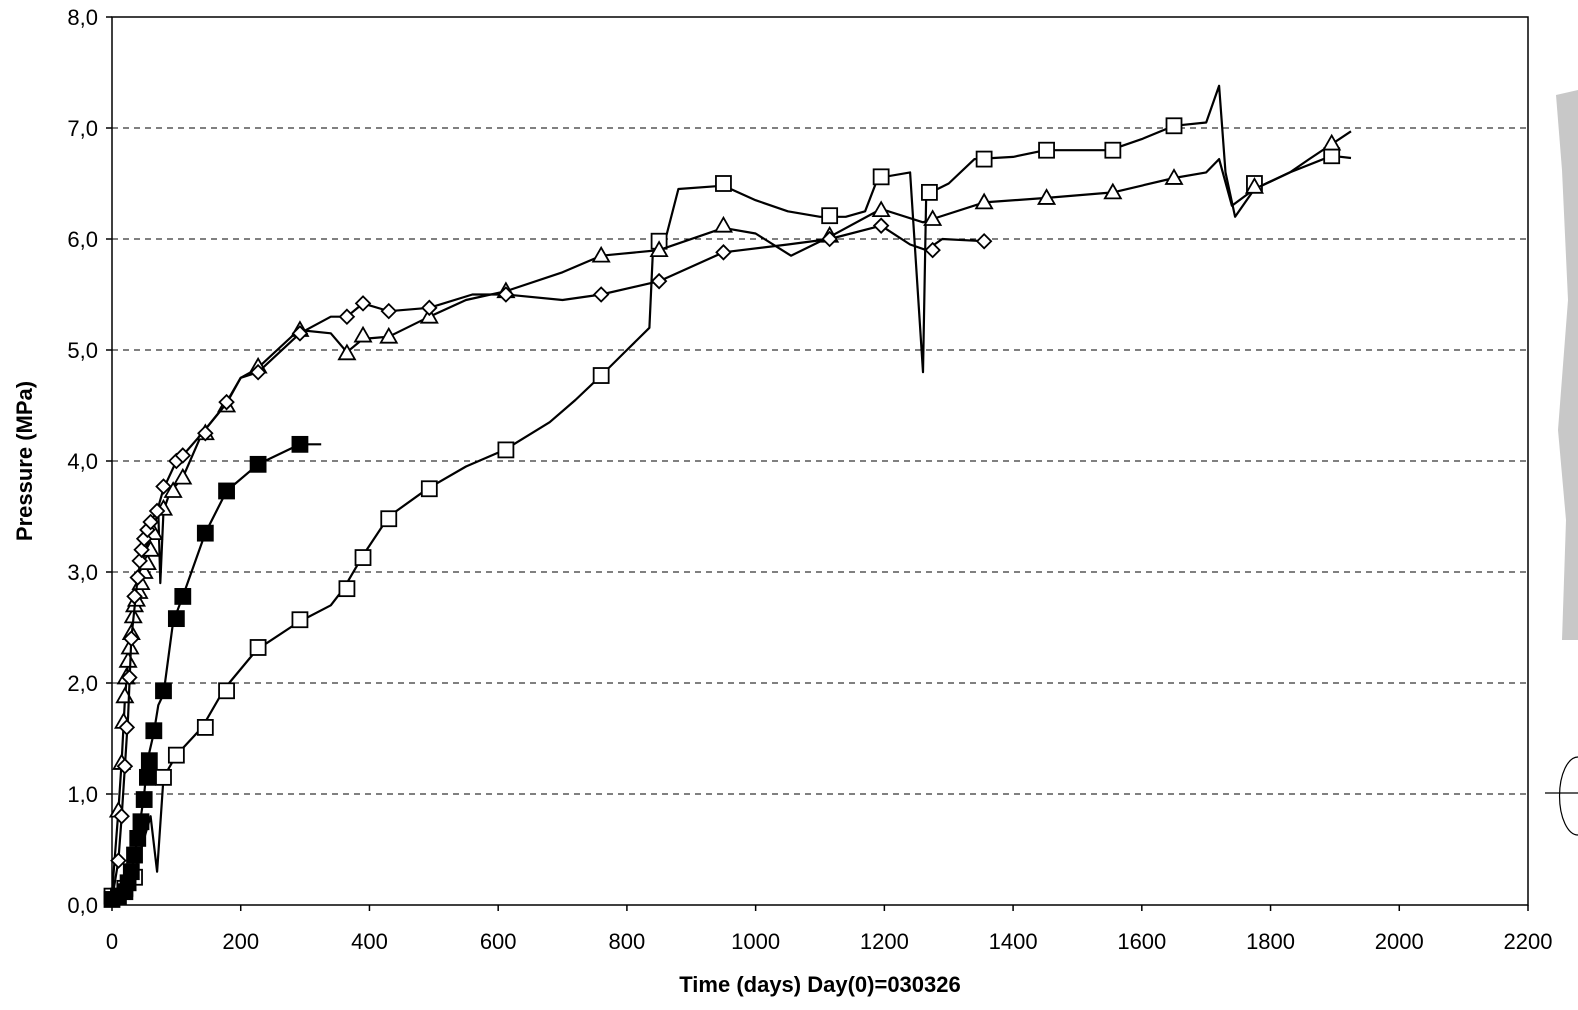 The width and height of the screenshot is (1578, 1010). Describe the element at coordinates (82, 128) in the screenshot. I see `y-tick-label: 7,0` at that location.